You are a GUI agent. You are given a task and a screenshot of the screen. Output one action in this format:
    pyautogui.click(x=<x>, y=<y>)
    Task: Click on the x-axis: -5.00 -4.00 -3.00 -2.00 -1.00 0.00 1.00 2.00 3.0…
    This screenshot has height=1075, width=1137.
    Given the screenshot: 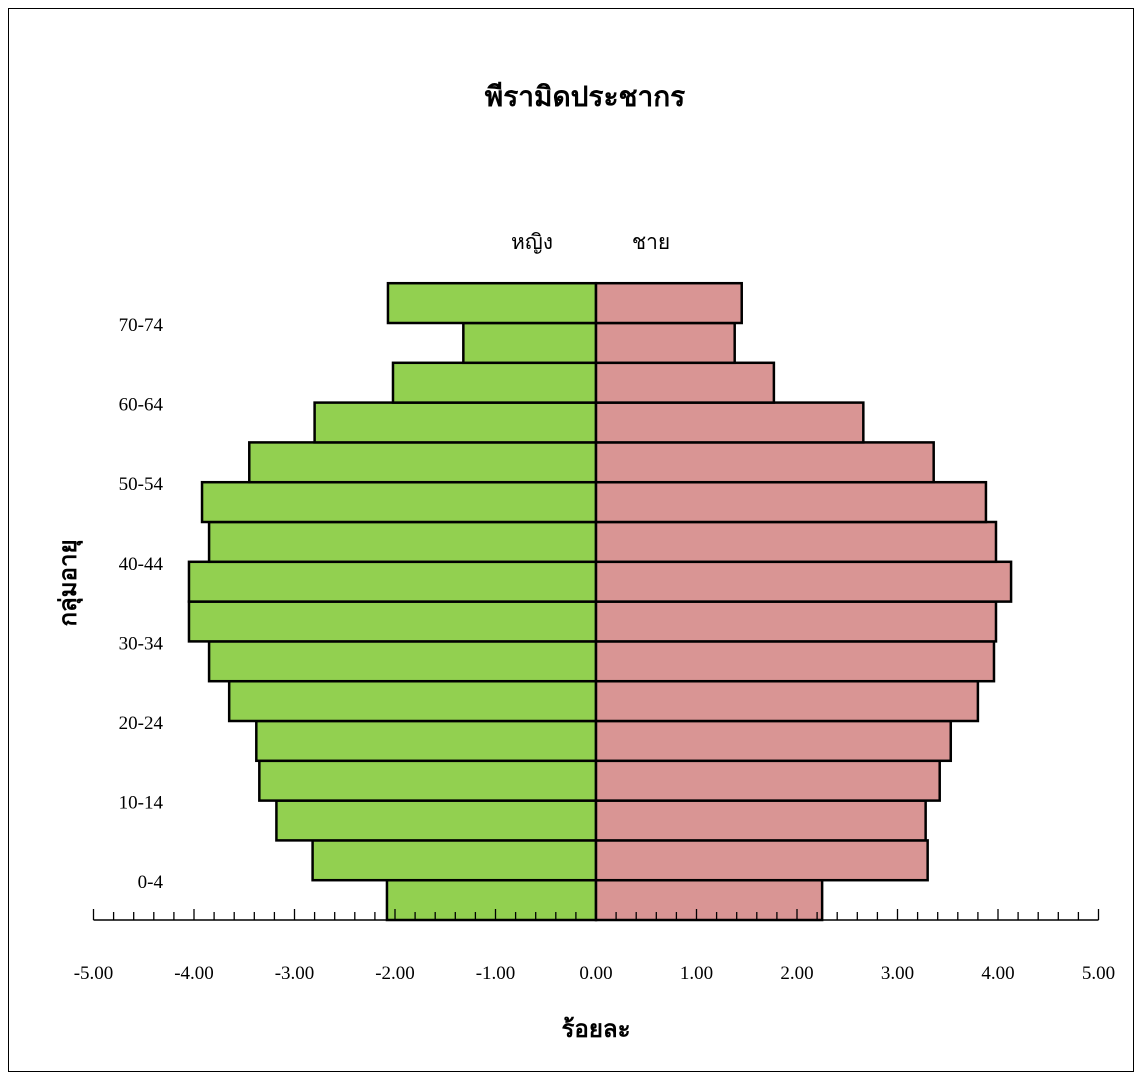 What is the action you would take?
    pyautogui.click(x=594, y=946)
    